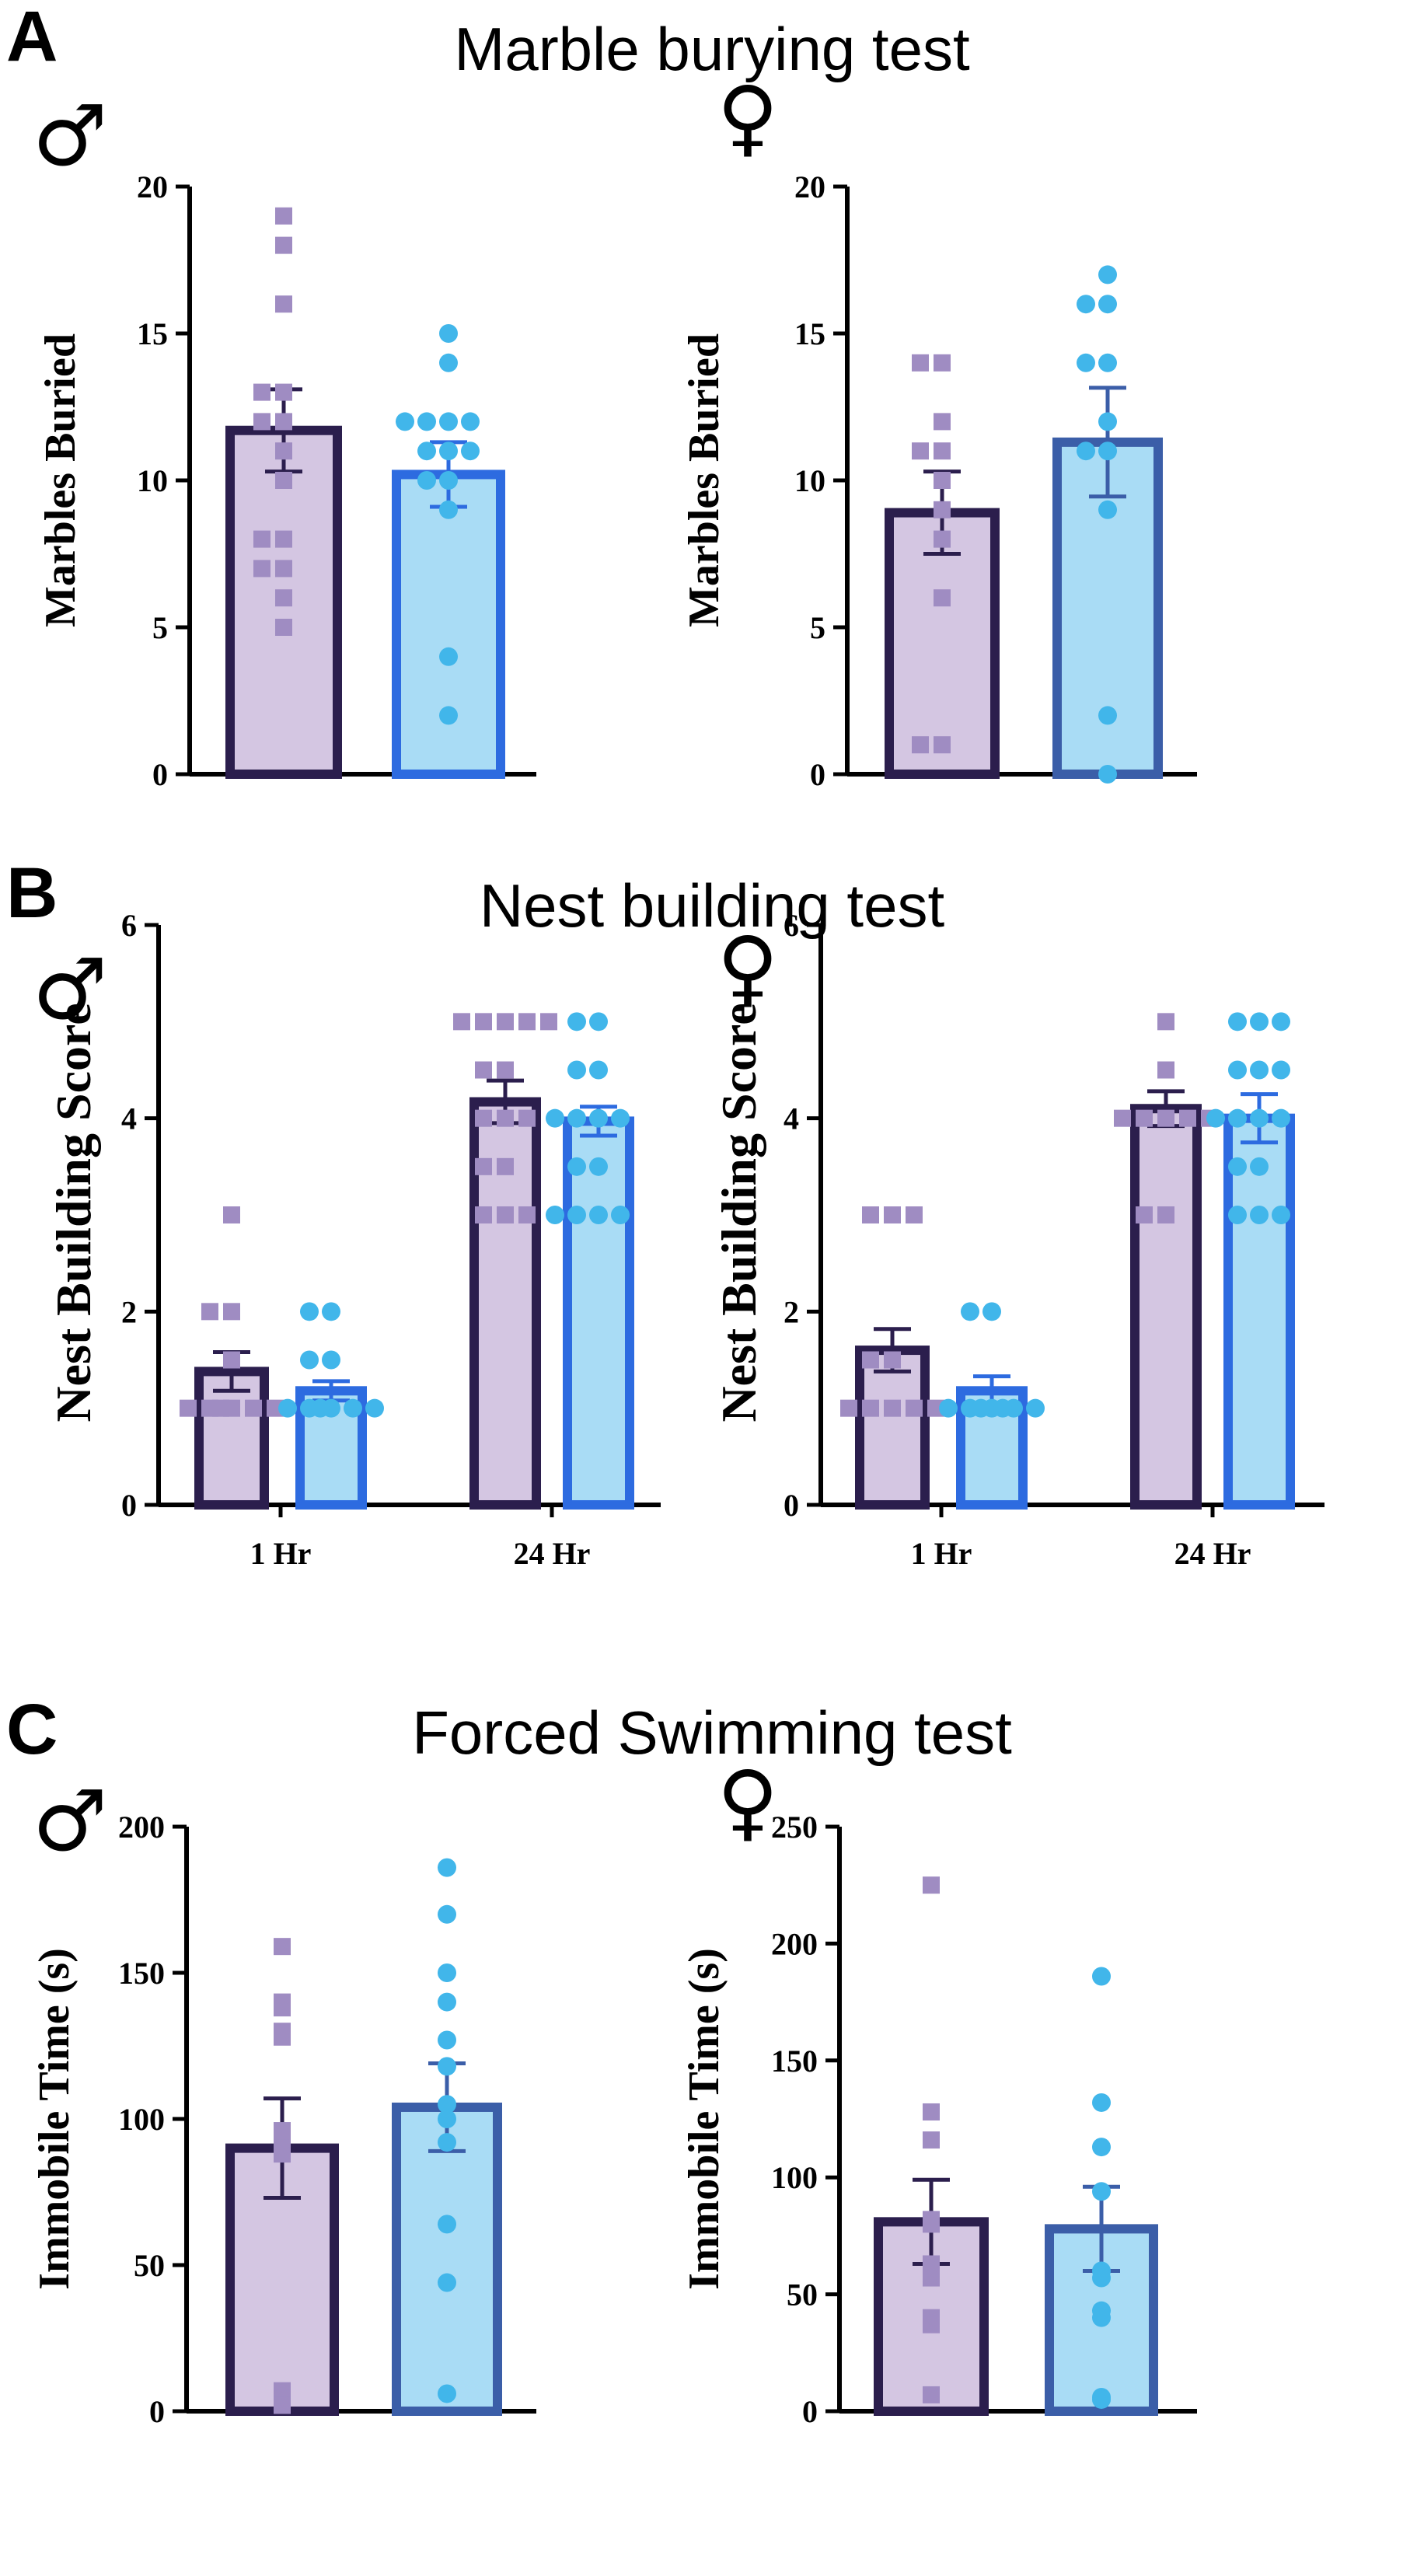 The image size is (1410, 2576). What do you see at coordinates (803, 2295) in the screenshot?
I see `y-tick-label: 50` at bounding box center [803, 2295].